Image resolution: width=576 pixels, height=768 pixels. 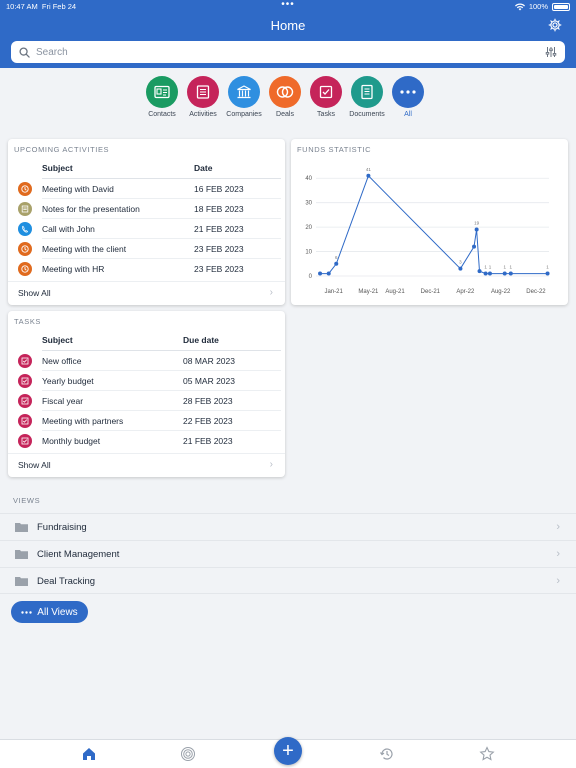 What do you see at coordinates (162, 114) in the screenshot?
I see `quick-label: Contacts` at bounding box center [162, 114].